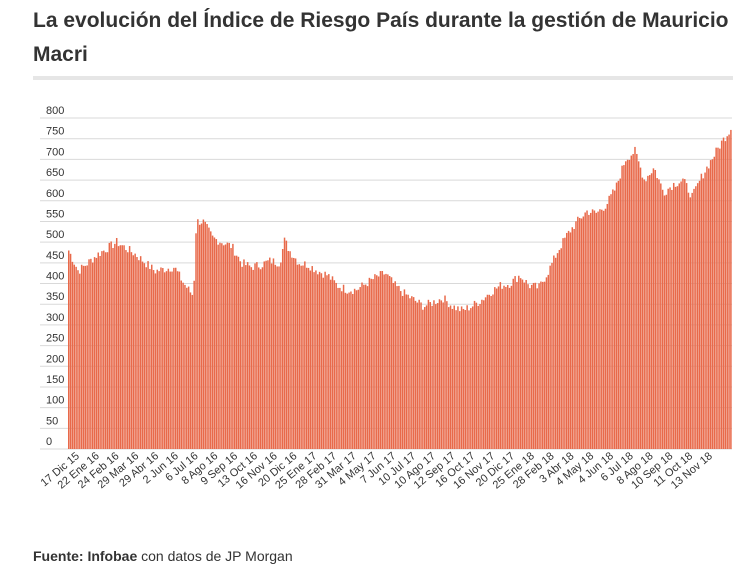 This screenshot has width=750, height=576. What do you see at coordinates (55, 111) in the screenshot?
I see `y-tick-label: 800` at bounding box center [55, 111].